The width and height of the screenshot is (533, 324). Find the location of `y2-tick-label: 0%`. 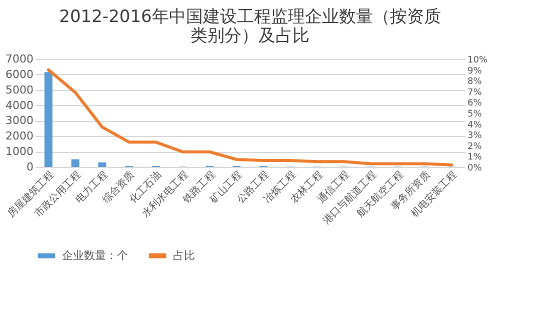

y2-tick-label: 0% is located at coordinates (475, 169).